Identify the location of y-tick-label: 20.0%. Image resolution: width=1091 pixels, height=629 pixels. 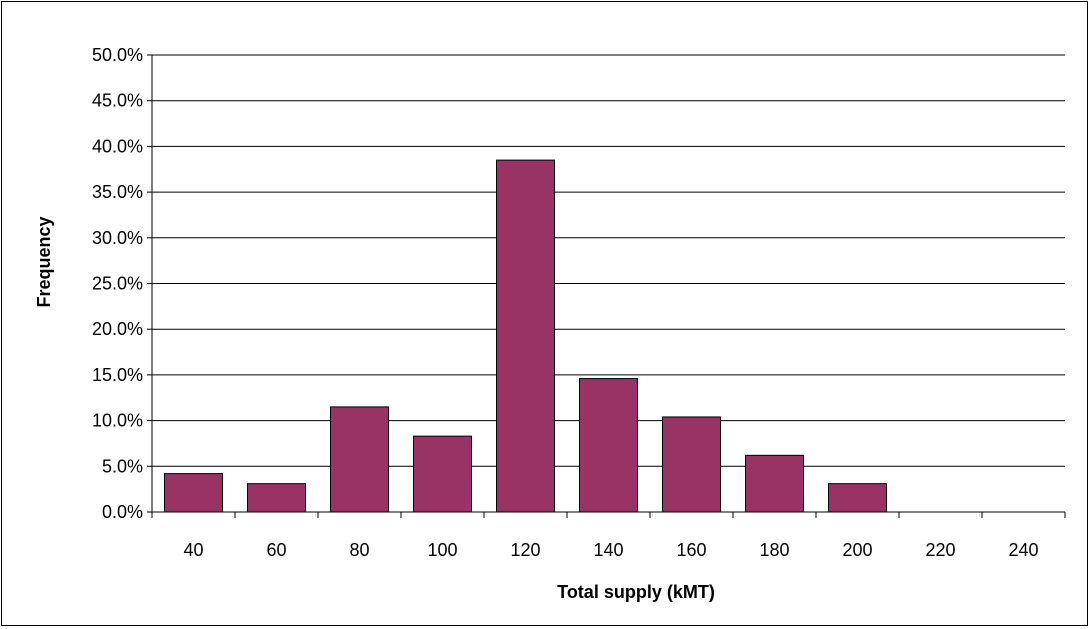
(117, 329).